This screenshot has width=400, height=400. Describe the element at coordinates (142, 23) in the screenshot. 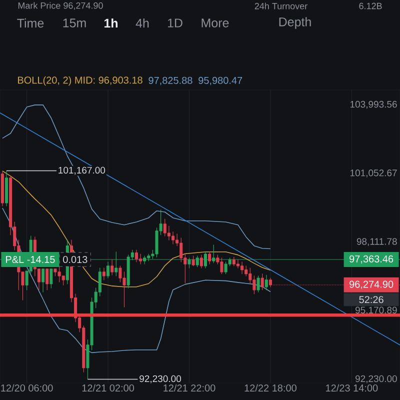

I see `text: 4h` at that location.